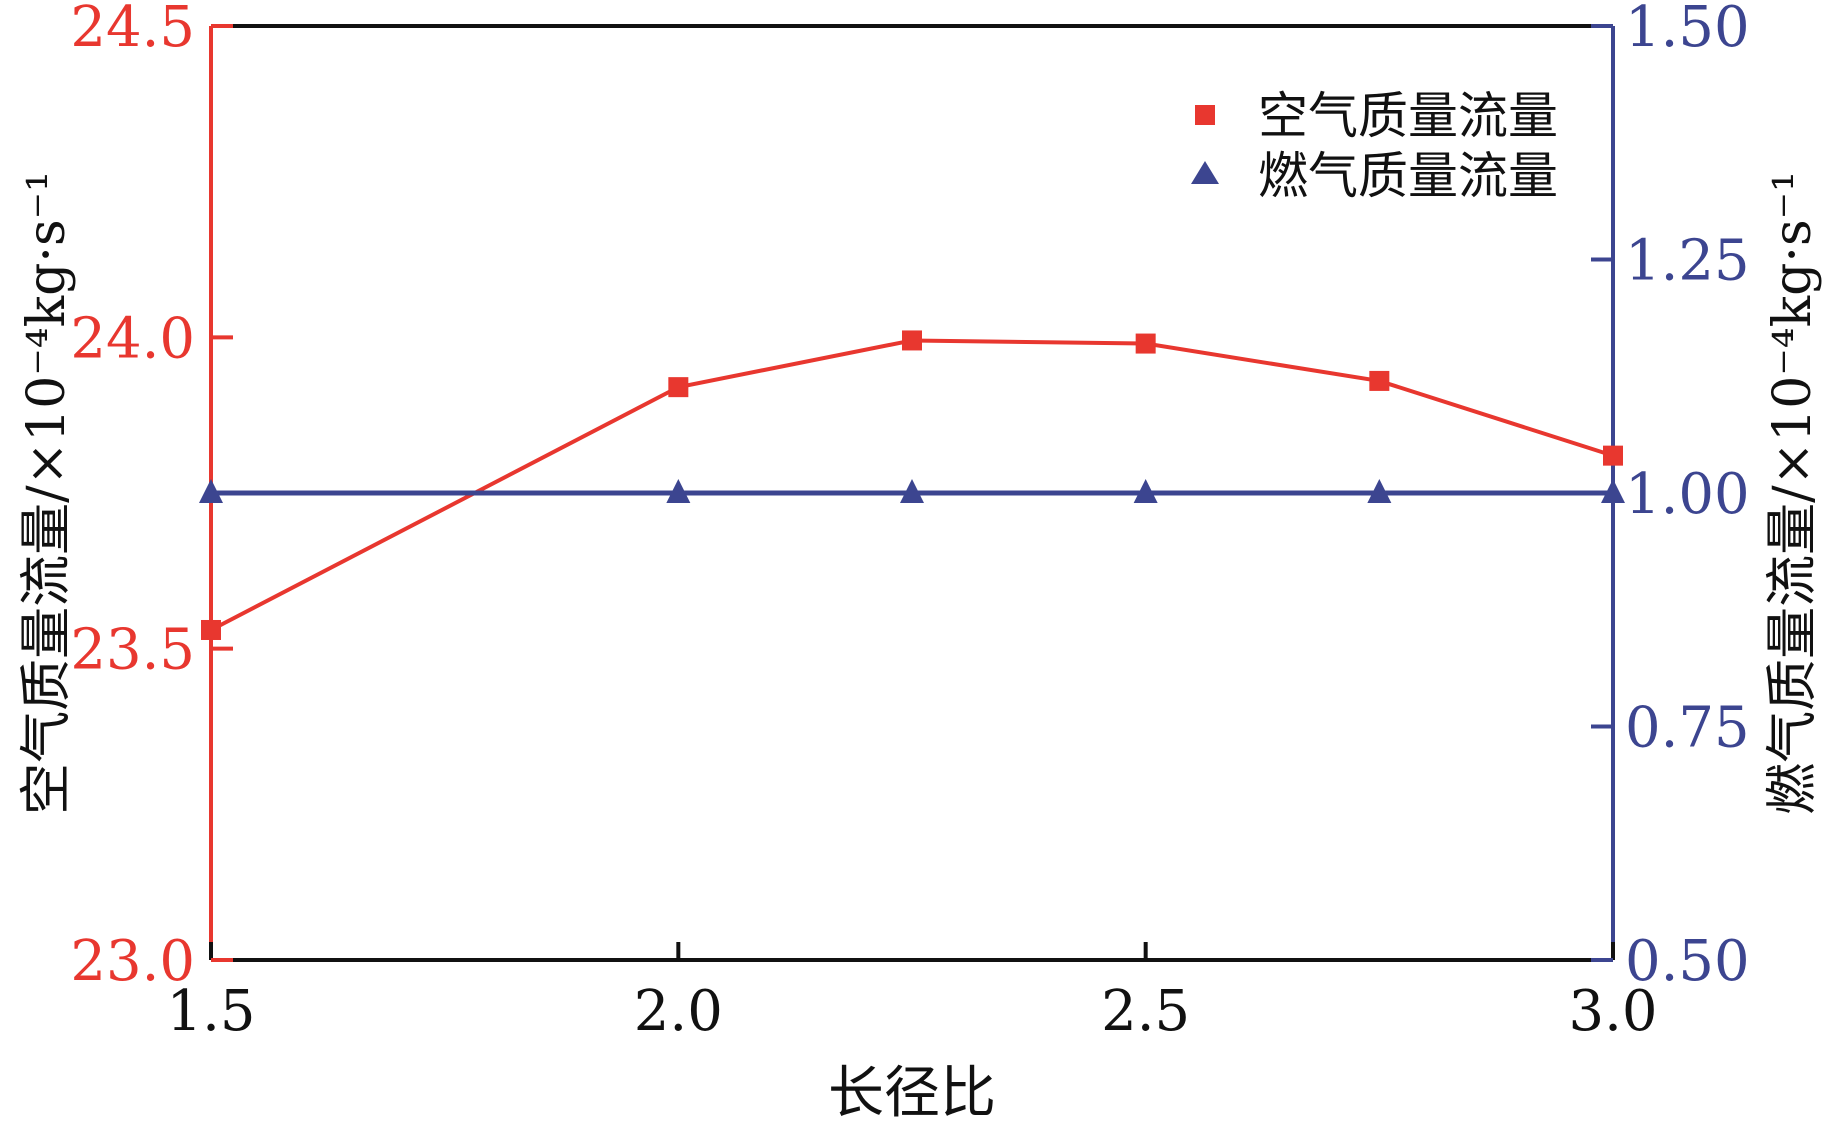 The height and width of the screenshot is (1121, 1835). What do you see at coordinates (210, 1011) in the screenshot?
I see `x-tick-label: 1.5` at bounding box center [210, 1011].